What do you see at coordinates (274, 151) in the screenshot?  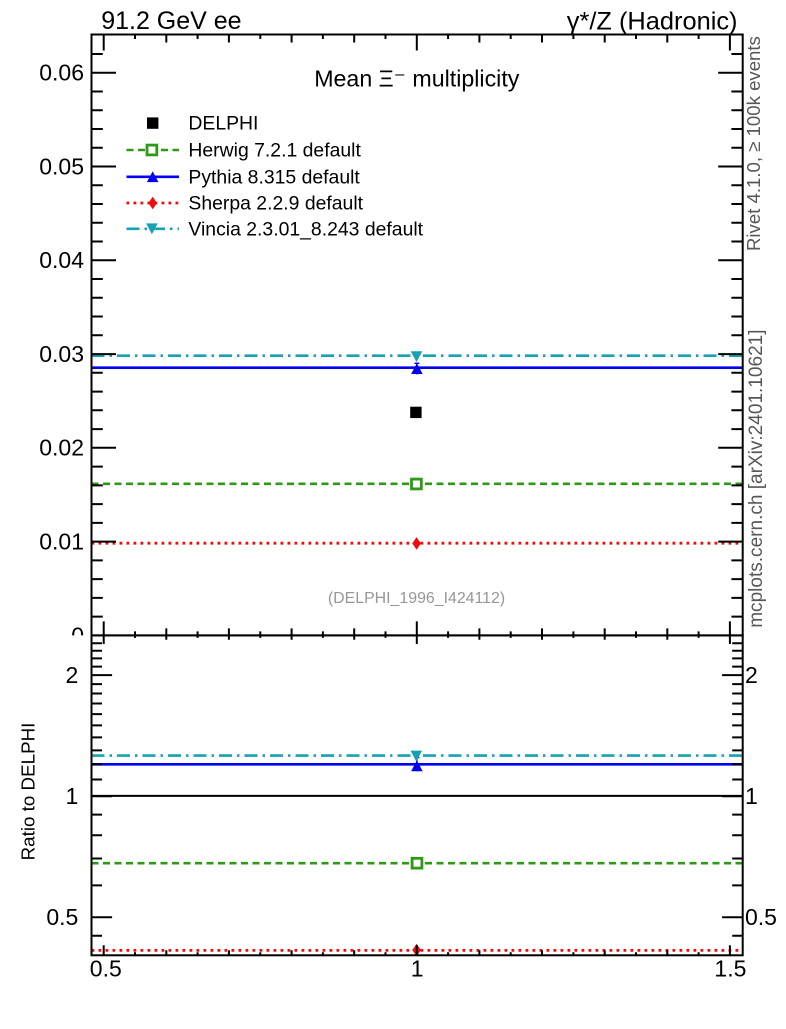 I see `svg-text: Herwig 7.2.1 default` at bounding box center [274, 151].